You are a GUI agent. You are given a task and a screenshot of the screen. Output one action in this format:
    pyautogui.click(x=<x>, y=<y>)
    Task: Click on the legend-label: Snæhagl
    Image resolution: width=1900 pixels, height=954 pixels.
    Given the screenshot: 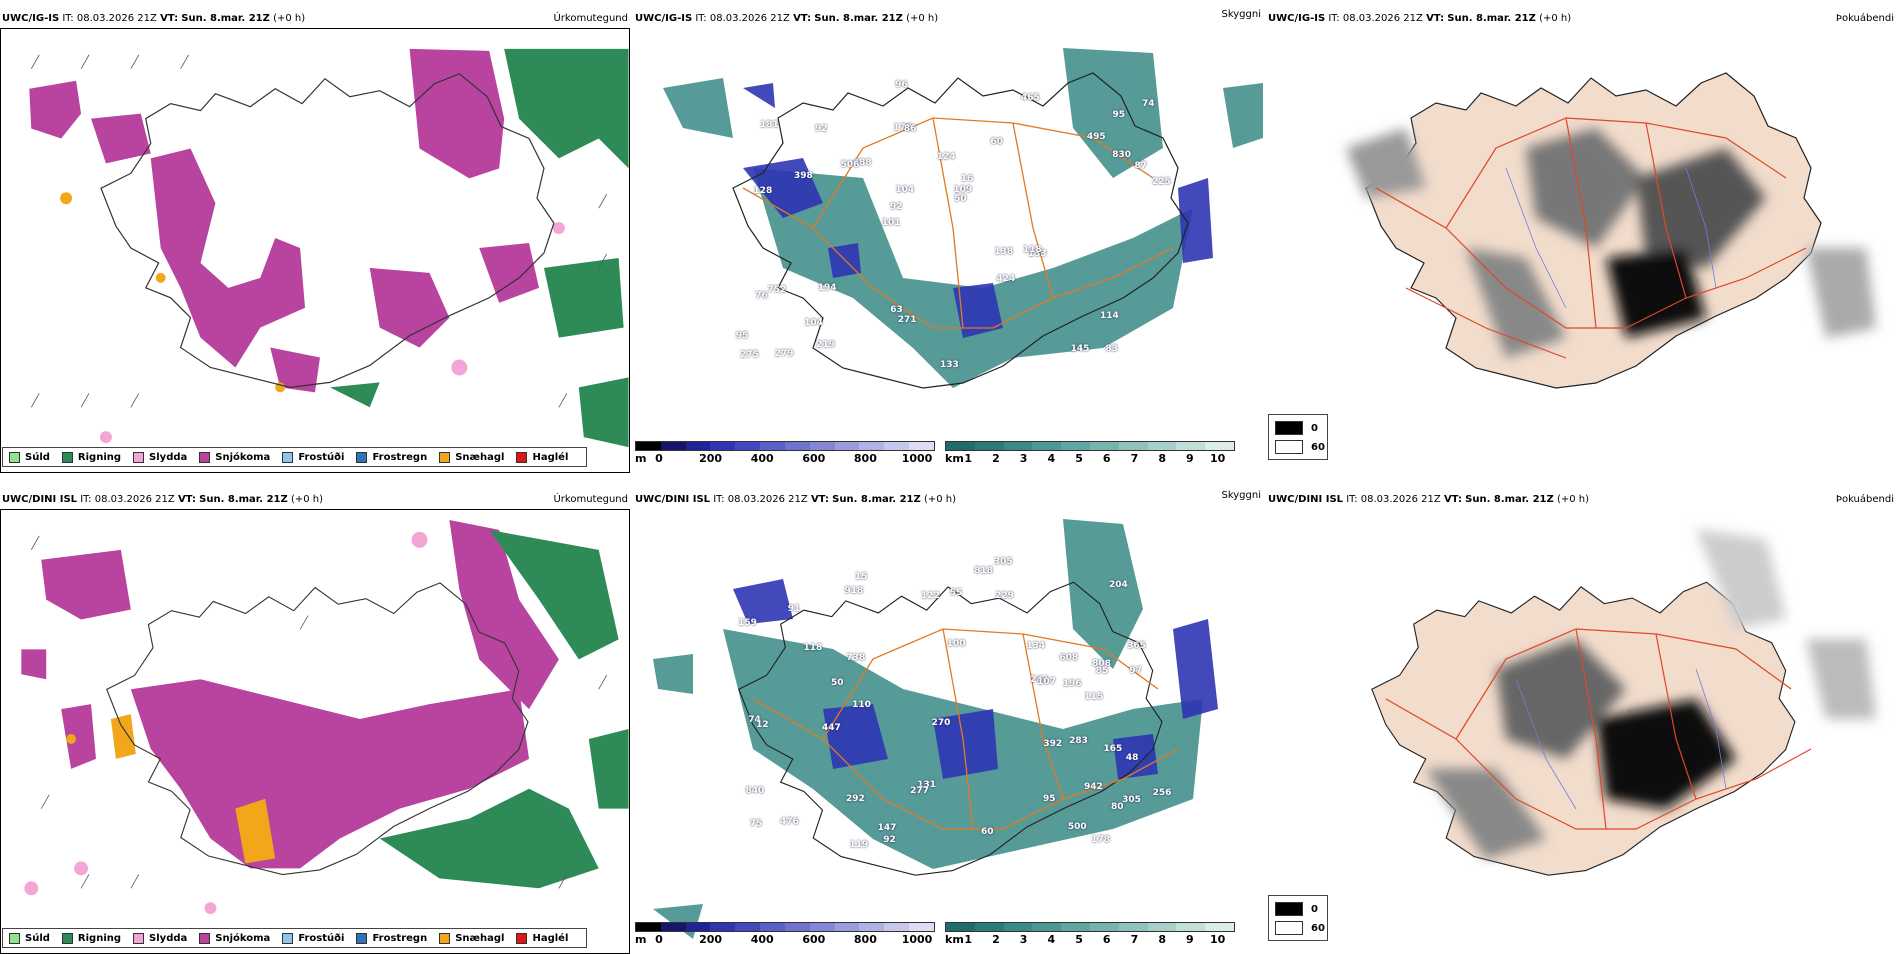 What is the action you would take?
    pyautogui.click(x=480, y=457)
    